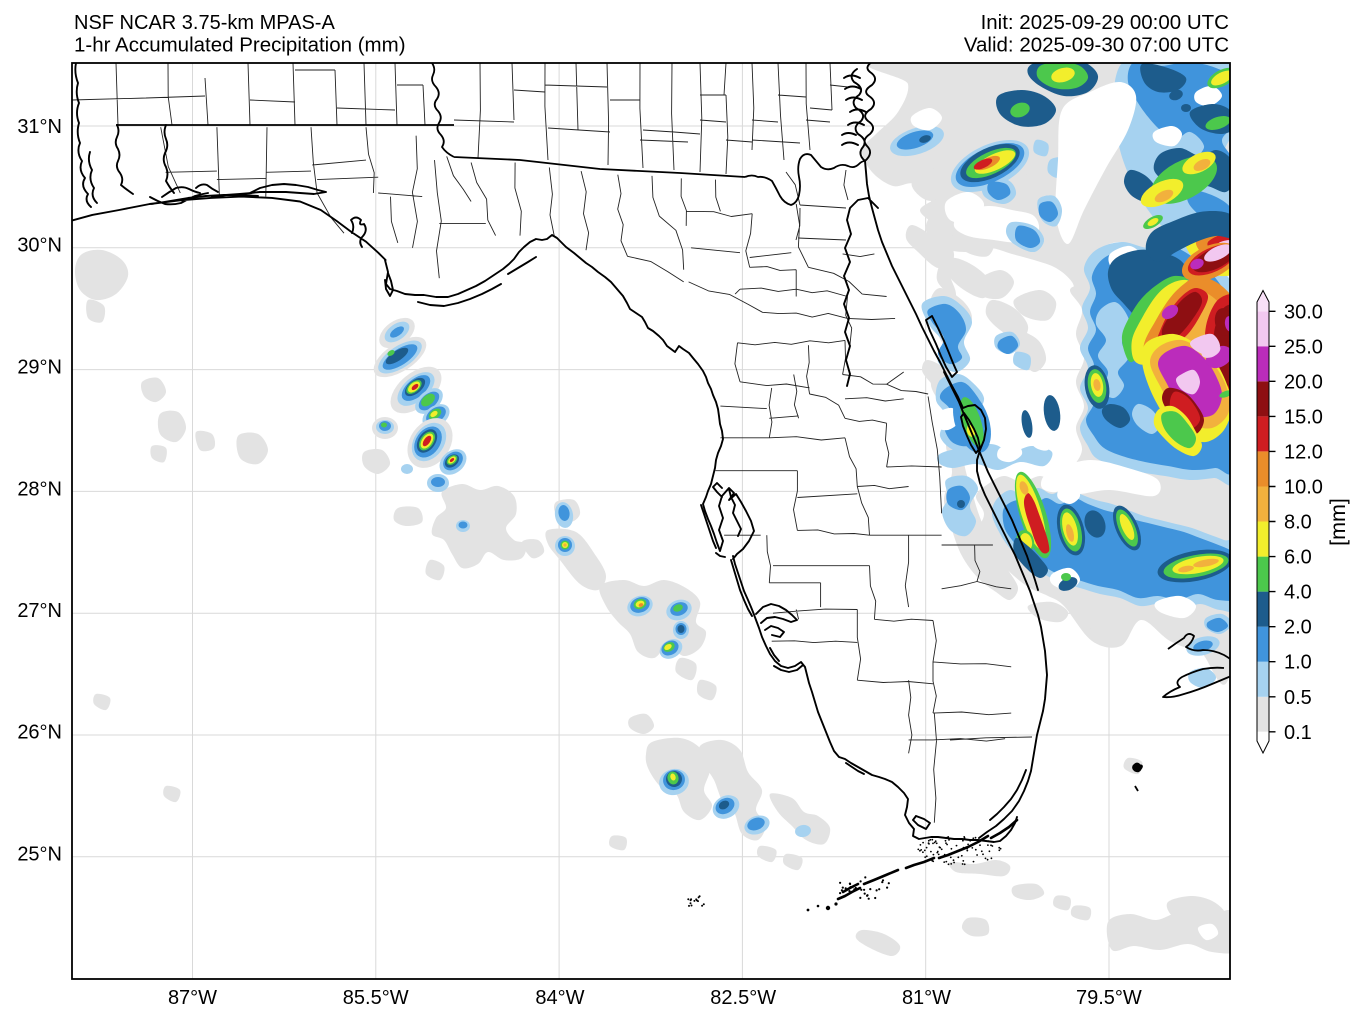  What do you see at coordinates (1109, 998) in the screenshot?
I see `svg-text: 79.5°W` at bounding box center [1109, 998].